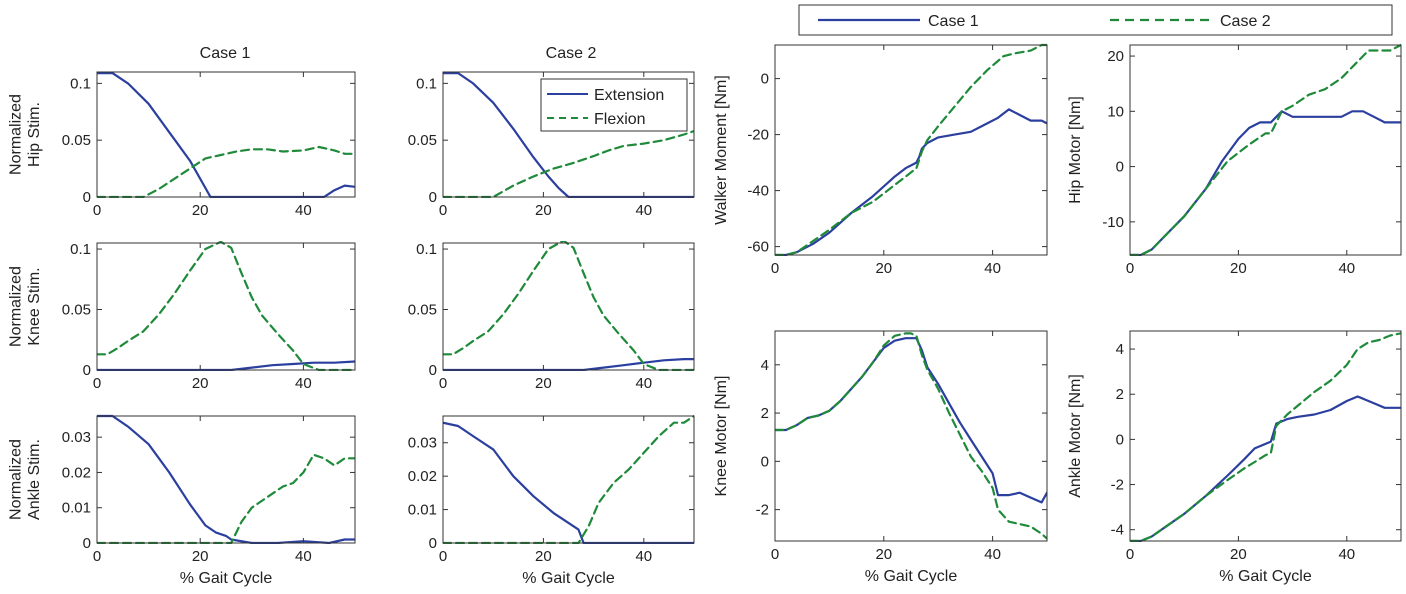 This screenshot has height=594, width=1406. I want to click on plot-knee-motor: 0 20 40 -2 0 2 4 % Gait Cycle Knee Motor [Nm], so click(880, 457).